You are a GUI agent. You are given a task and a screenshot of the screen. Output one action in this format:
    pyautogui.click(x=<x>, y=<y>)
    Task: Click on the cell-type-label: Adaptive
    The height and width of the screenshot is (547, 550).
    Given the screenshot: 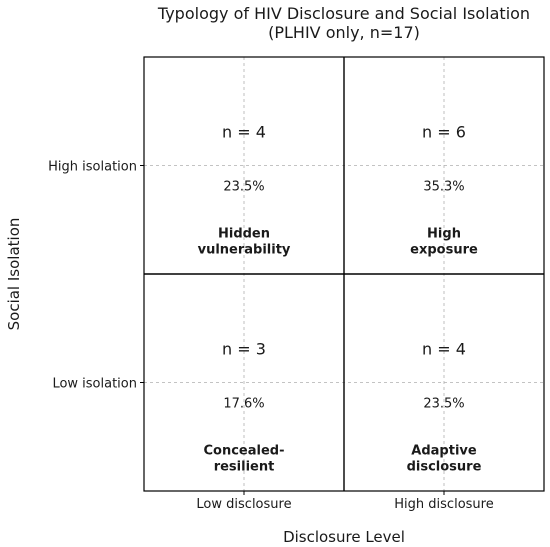 What is the action you would take?
    pyautogui.click(x=444, y=451)
    